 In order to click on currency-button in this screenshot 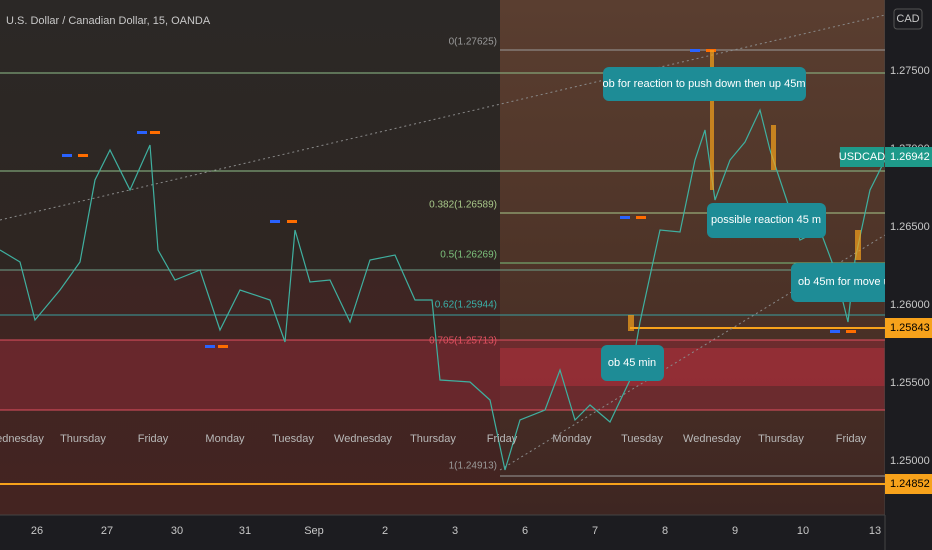, I will do `click(908, 19)`.